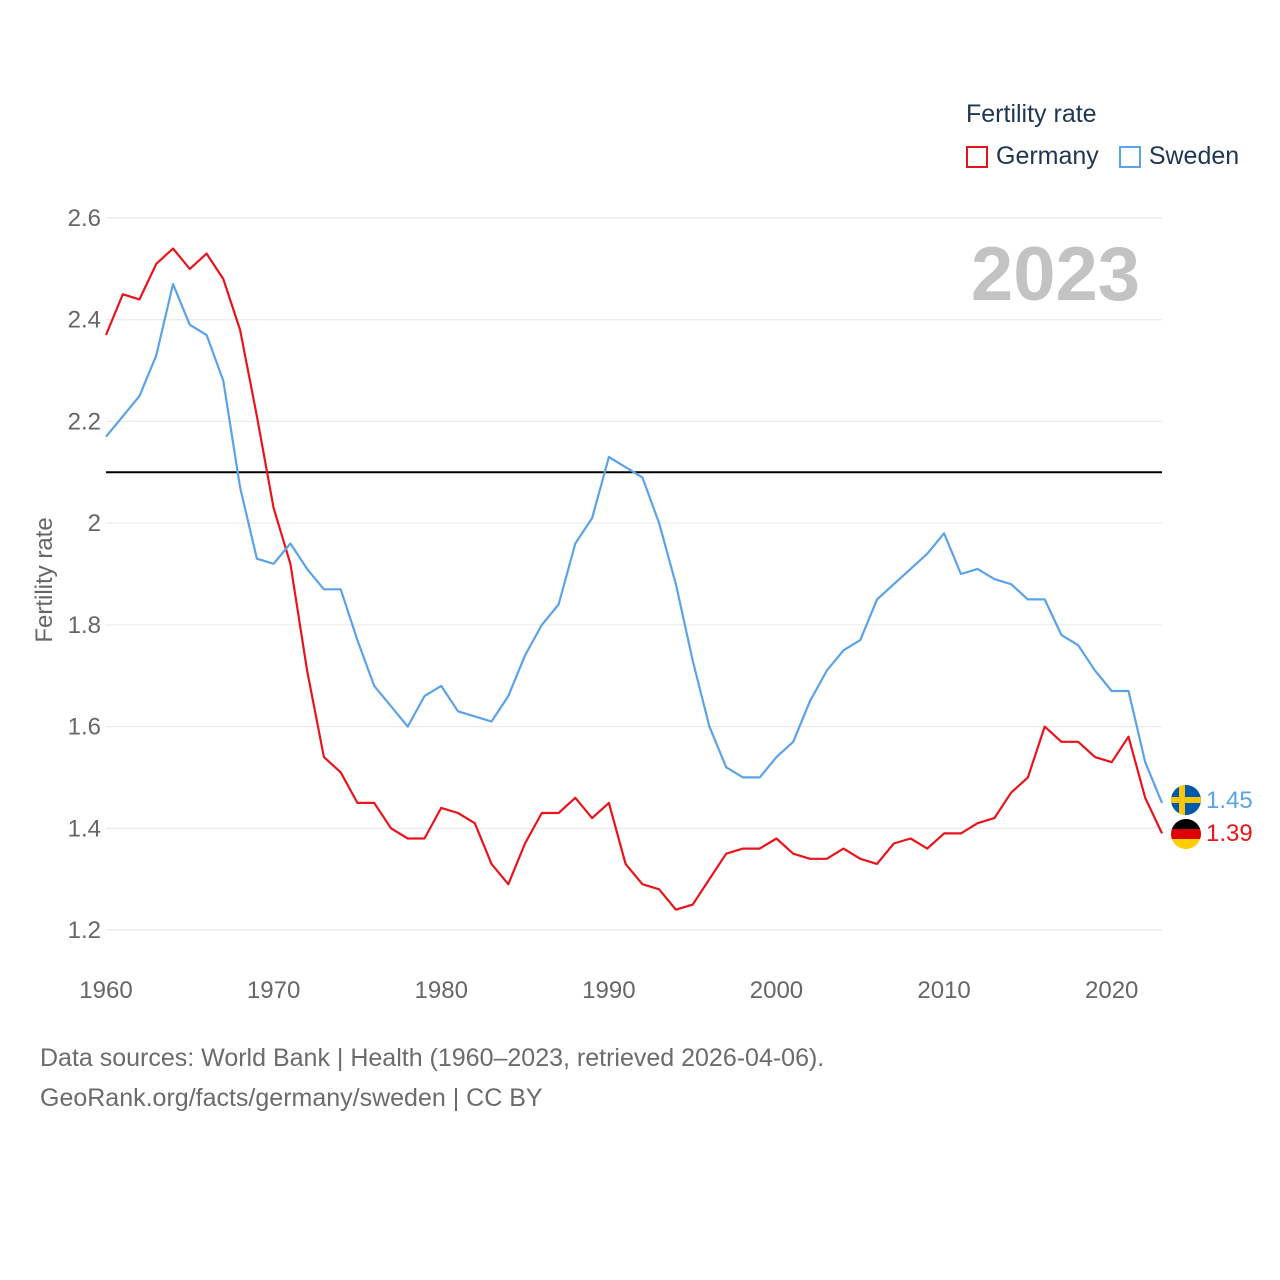  I want to click on legend-label-sweden: Sweden, so click(1194, 156).